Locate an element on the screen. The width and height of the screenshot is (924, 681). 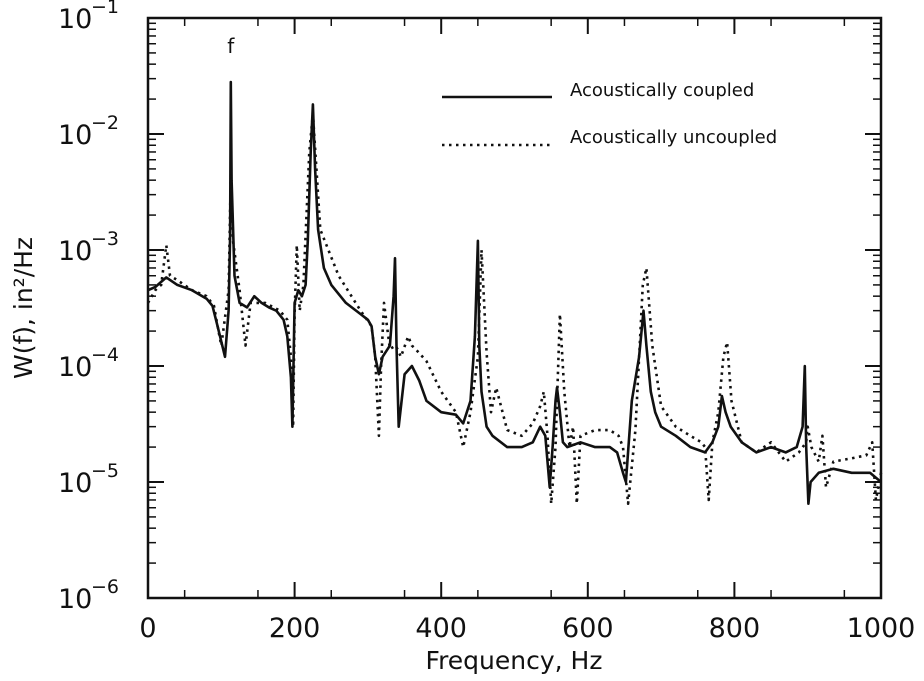
x-axis-label: Frequency, Hz is located at coordinates (514, 660).